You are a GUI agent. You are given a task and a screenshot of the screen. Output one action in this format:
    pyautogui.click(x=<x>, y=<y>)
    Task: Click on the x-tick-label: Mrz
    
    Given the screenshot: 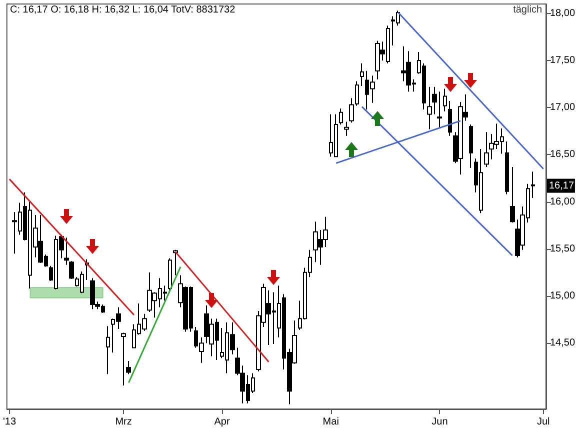 What is the action you would take?
    pyautogui.click(x=123, y=422)
    